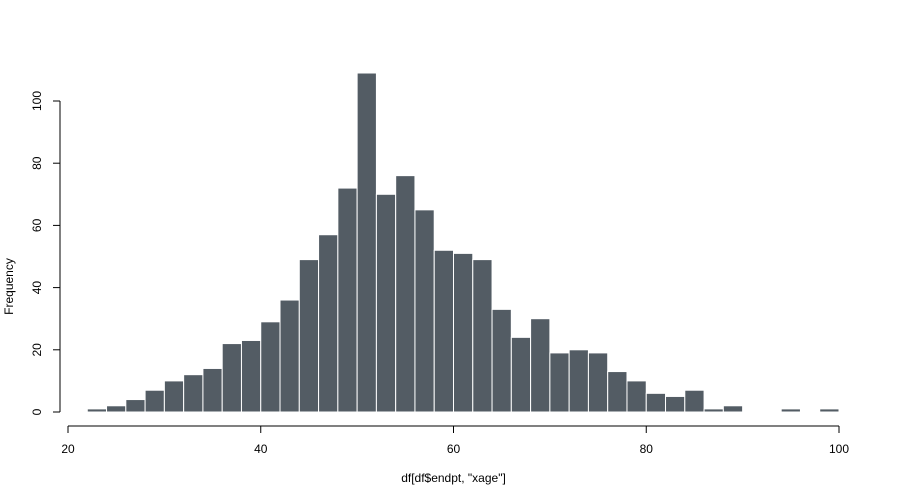 Image resolution: width=900 pixels, height=500 pixels. Describe the element at coordinates (37, 225) in the screenshot. I see `y-tick-label: 60` at that location.